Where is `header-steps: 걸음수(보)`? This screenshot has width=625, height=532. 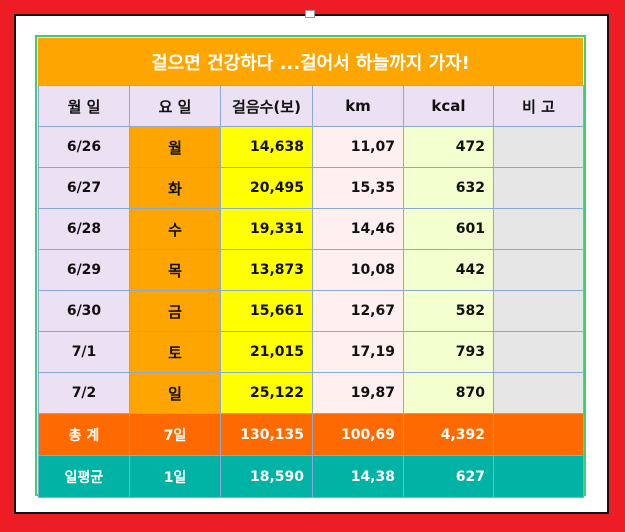 header-steps: 걸음수(보) is located at coordinates (266, 106).